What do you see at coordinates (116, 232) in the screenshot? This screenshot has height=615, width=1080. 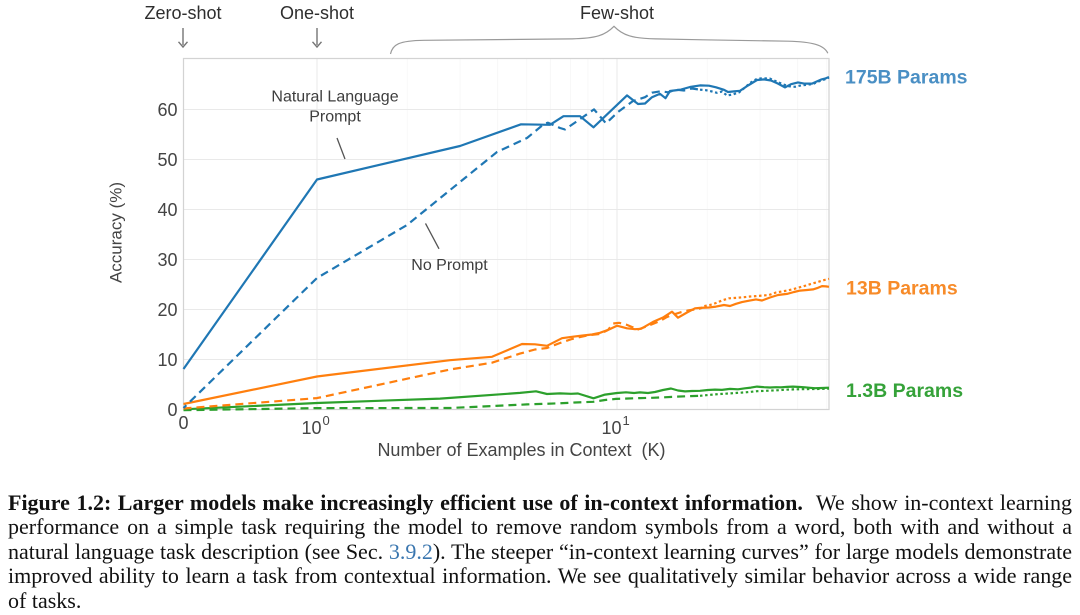 I see `svg-text: Accuracy (%)` at bounding box center [116, 232].